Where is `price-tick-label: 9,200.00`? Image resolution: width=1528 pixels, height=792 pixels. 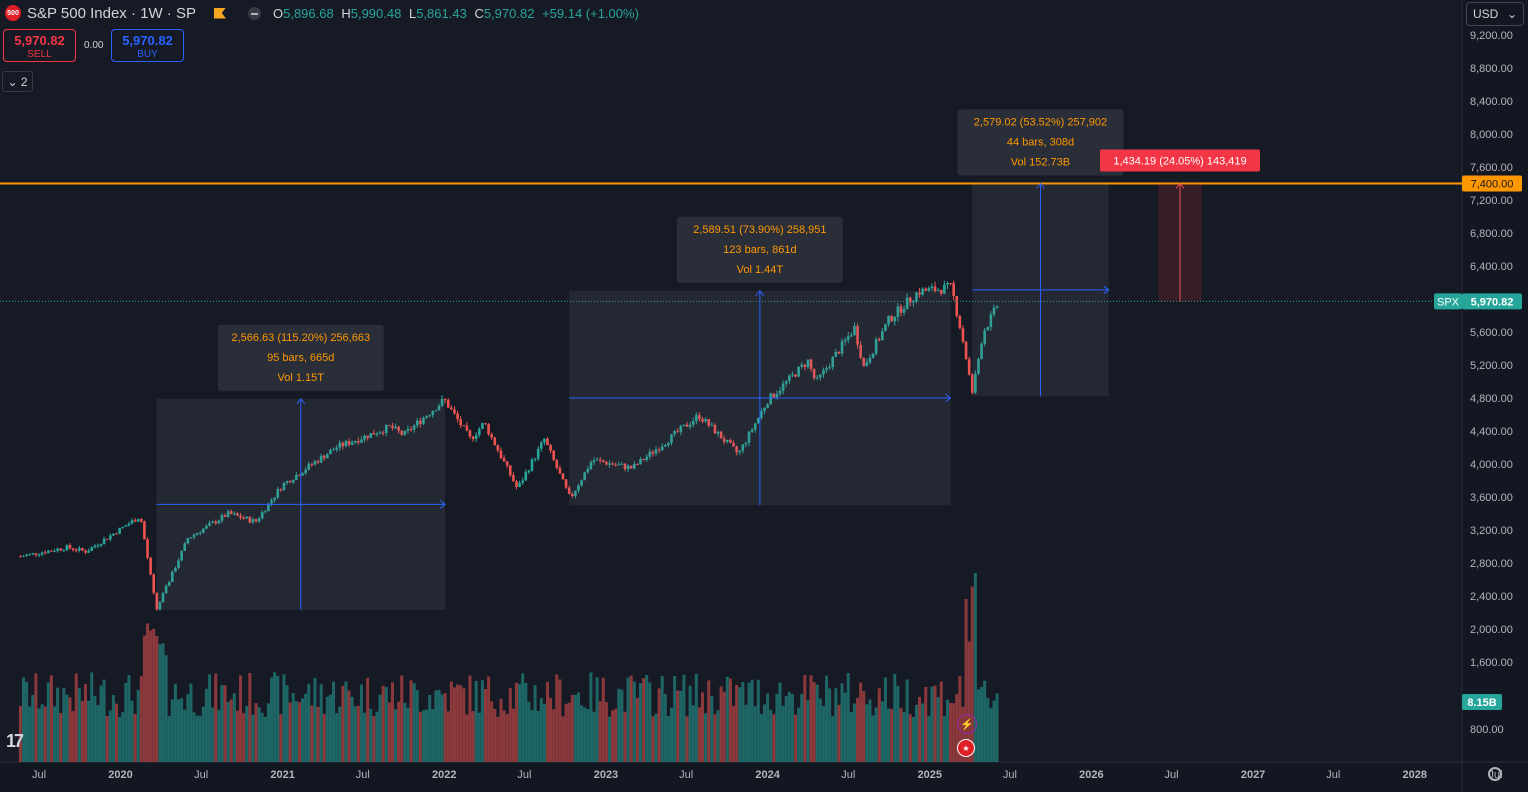
price-tick-label: 9,200.00 is located at coordinates (1491, 36).